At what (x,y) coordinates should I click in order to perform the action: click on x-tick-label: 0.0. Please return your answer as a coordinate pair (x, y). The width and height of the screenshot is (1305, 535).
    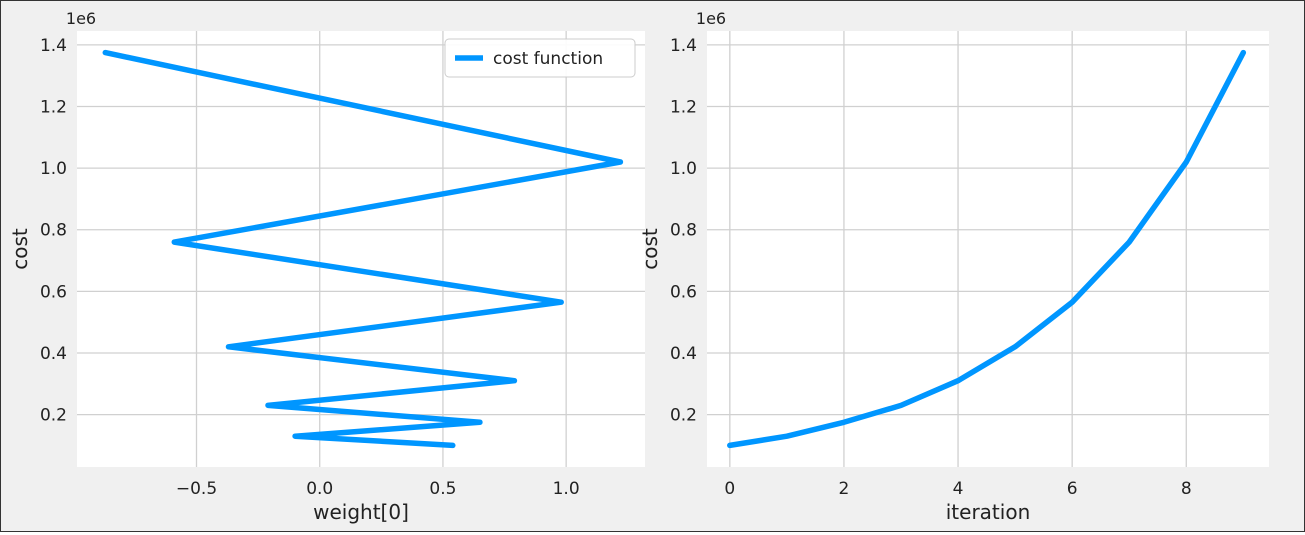
    Looking at the image, I should click on (319, 489).